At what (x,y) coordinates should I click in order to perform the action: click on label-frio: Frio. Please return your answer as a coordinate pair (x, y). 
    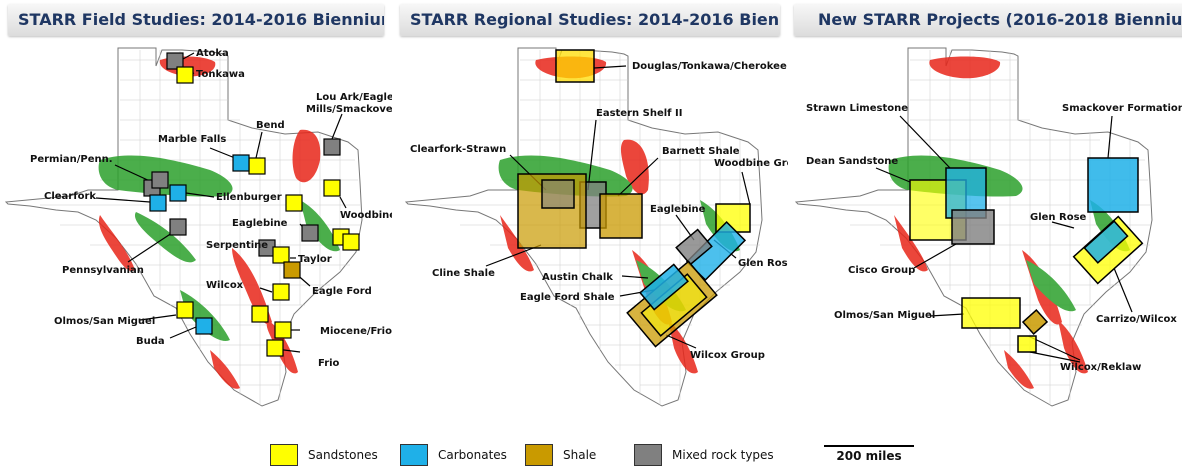
    Looking at the image, I should click on (329, 363).